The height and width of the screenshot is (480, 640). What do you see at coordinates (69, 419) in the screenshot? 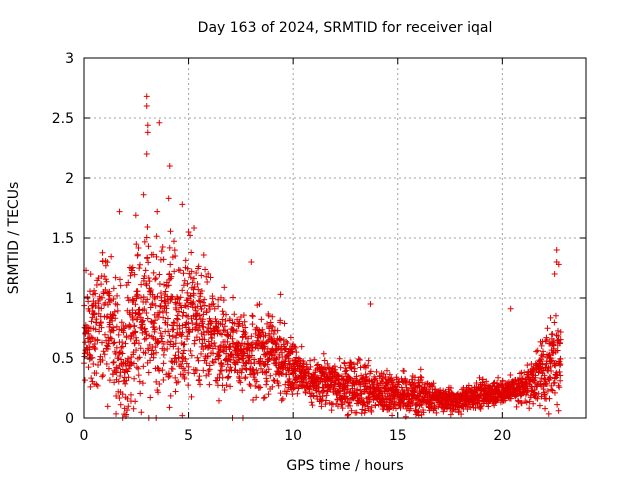
I see `y-tick-label: 0` at bounding box center [69, 419].